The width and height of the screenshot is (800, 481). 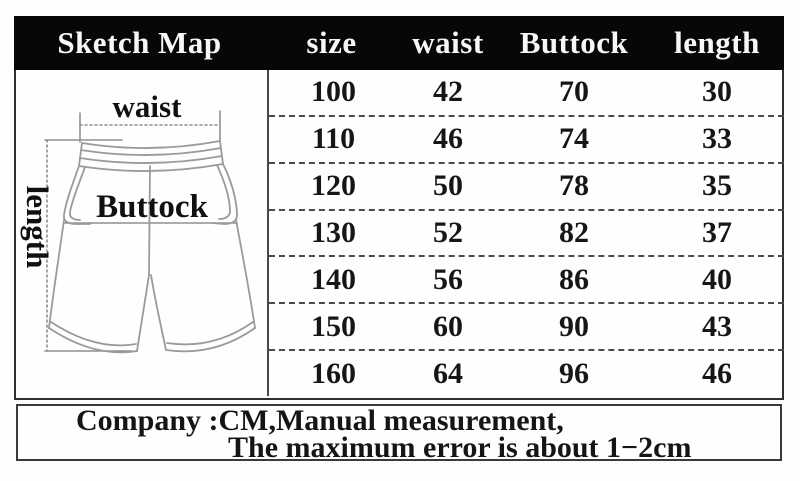 I want to click on note-line-1: Company :CM,Manual measurement,, so click(x=320, y=420).